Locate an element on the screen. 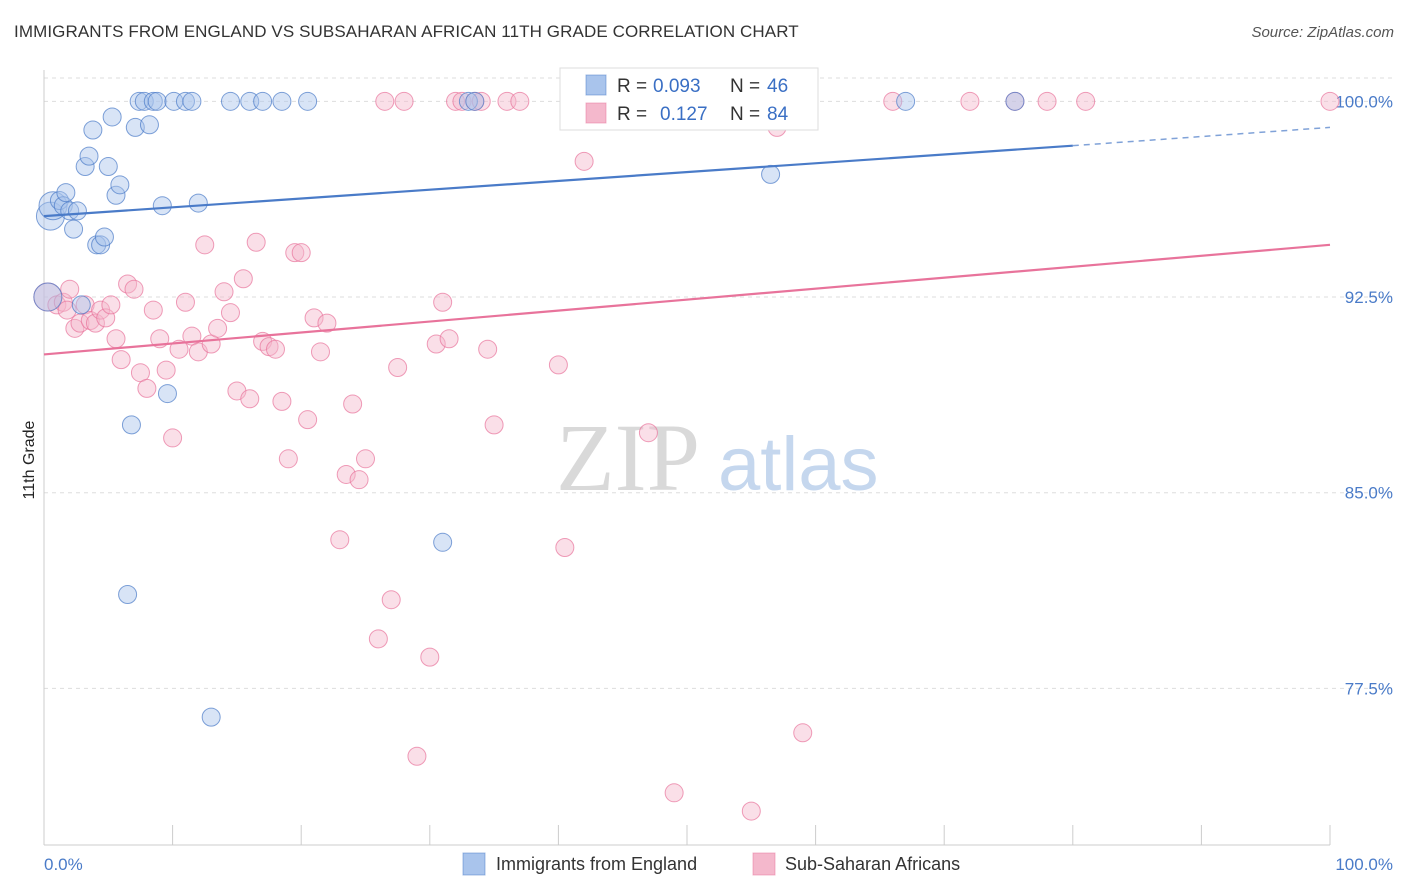 The height and width of the screenshot is (892, 1406). y-tick-label: 92.5% is located at coordinates (1369, 297).